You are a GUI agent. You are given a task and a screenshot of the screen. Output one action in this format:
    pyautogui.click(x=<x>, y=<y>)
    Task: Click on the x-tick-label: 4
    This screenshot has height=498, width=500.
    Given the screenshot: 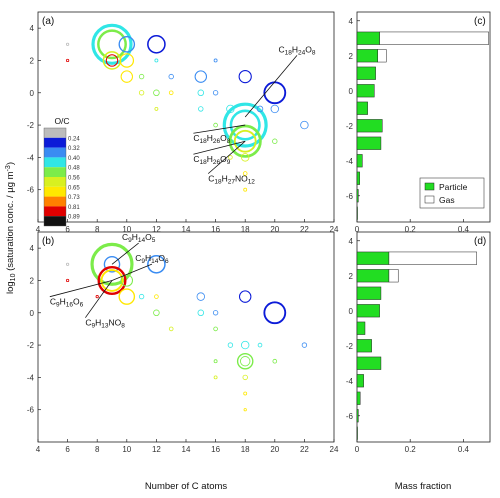 What is the action you would take?
    pyautogui.click(x=38, y=449)
    